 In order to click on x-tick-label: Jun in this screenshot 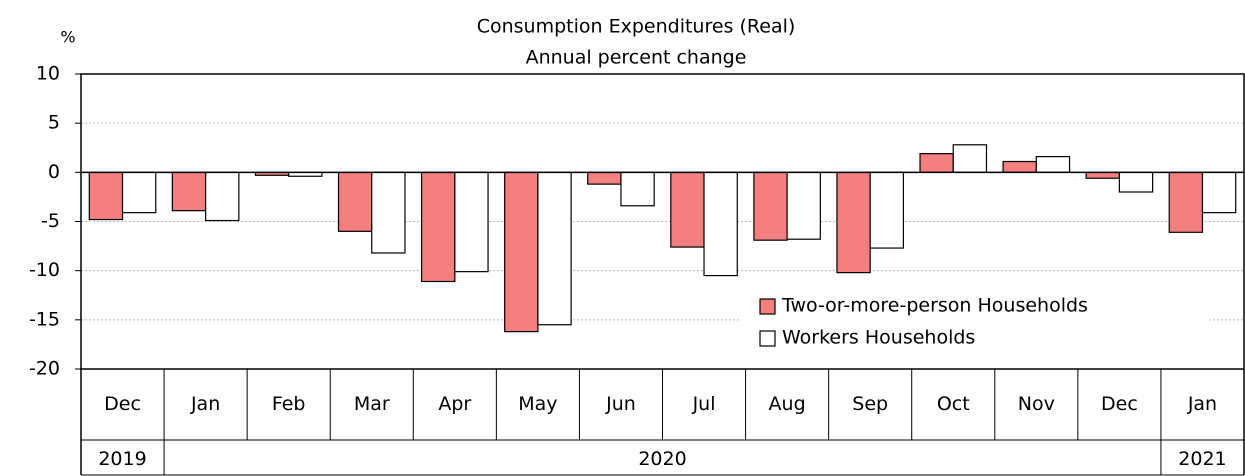, I will do `click(620, 404)`.